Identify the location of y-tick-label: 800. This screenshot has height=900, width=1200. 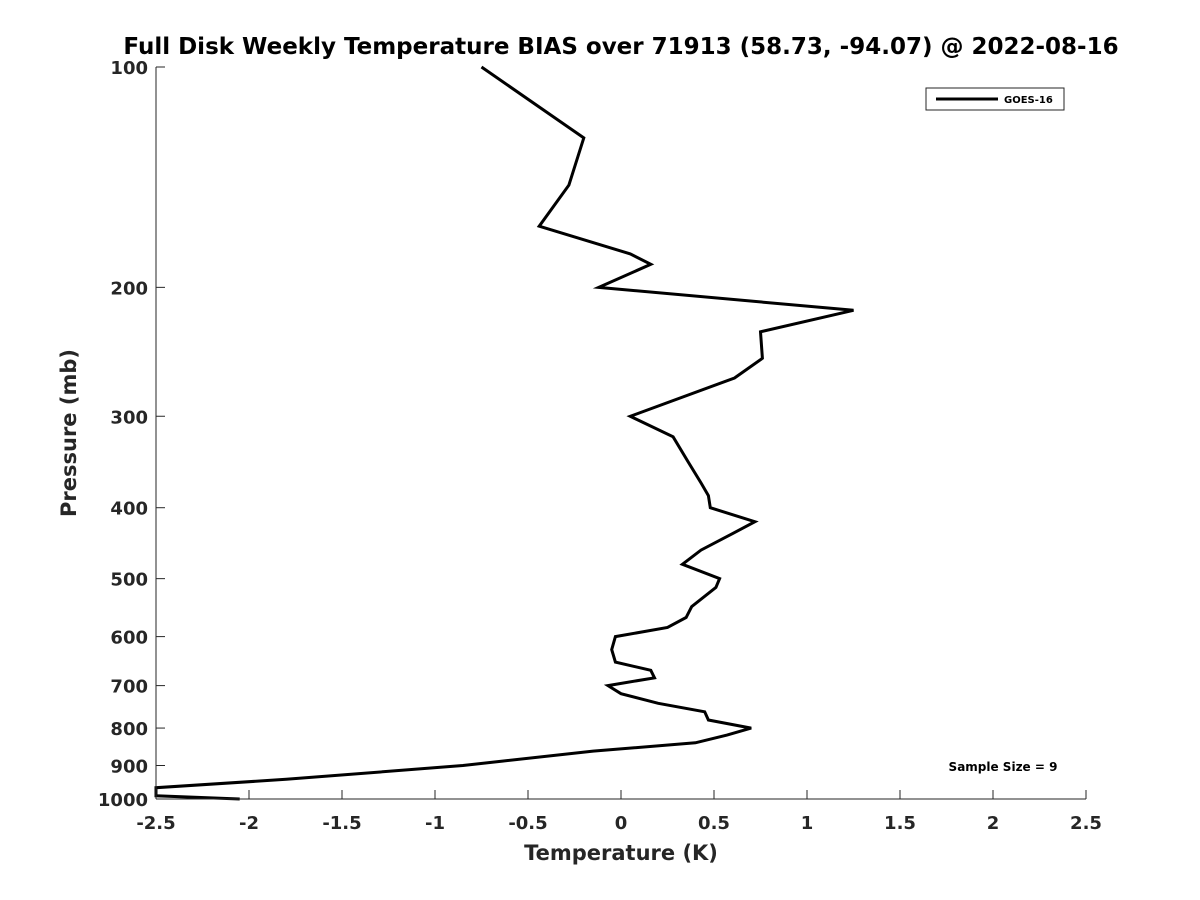
(129, 729).